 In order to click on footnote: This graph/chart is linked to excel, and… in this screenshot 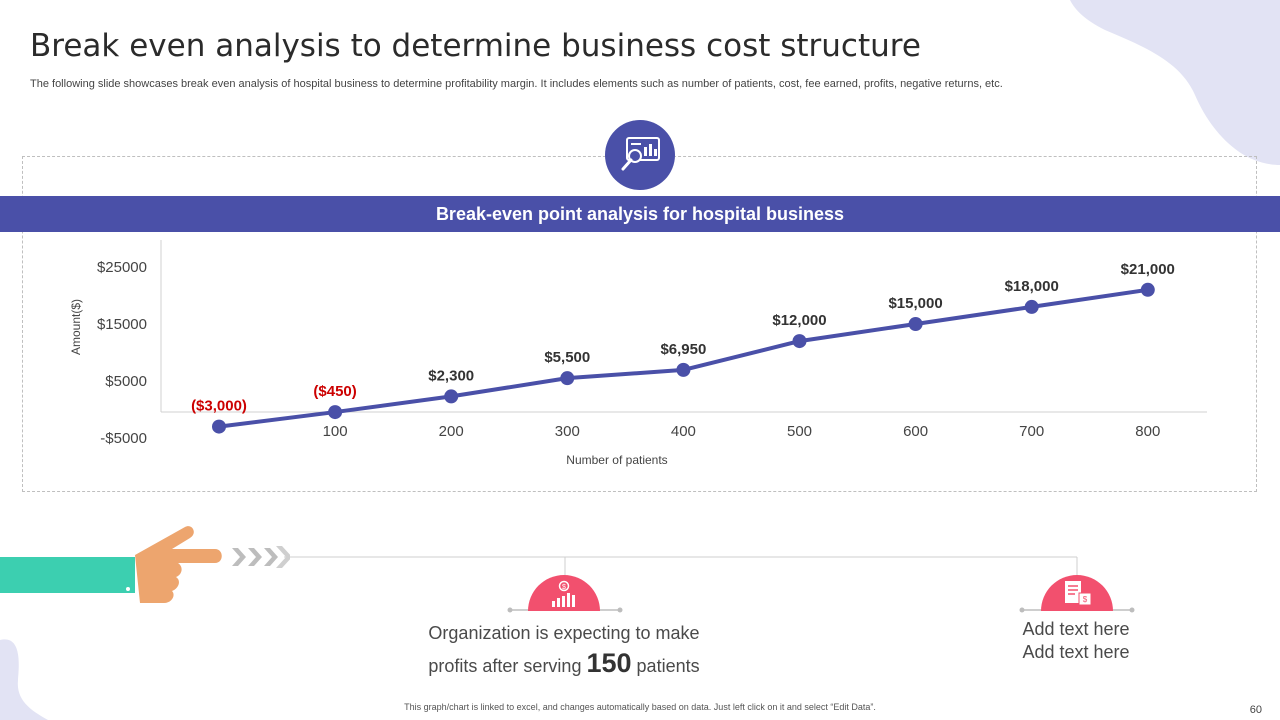, I will do `click(640, 707)`.